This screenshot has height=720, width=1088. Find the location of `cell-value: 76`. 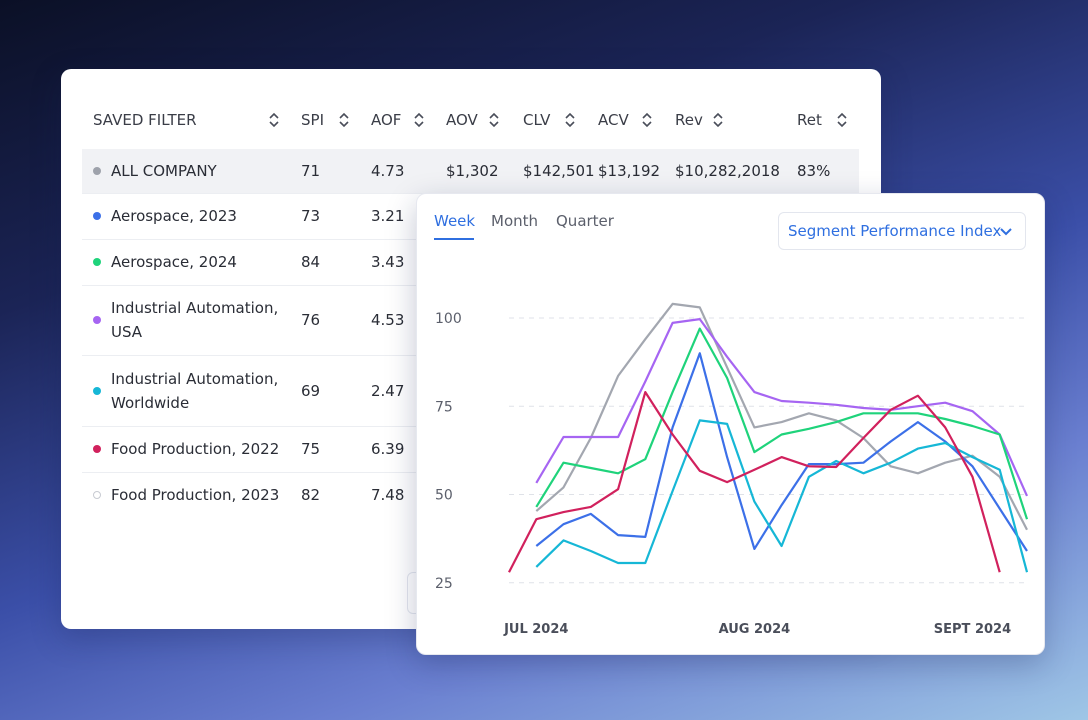

cell-value: 76 is located at coordinates (311, 320).